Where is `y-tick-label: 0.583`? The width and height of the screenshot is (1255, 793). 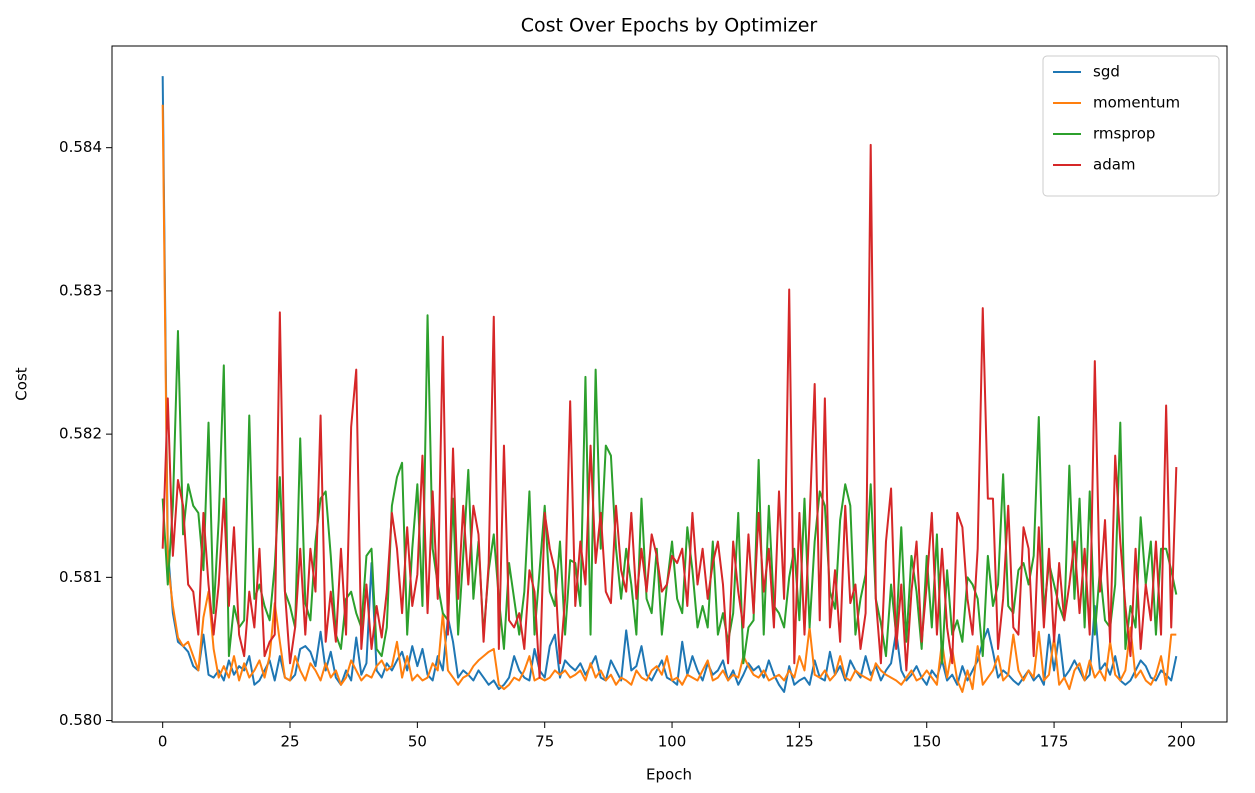
y-tick-label: 0.583 is located at coordinates (80, 290).